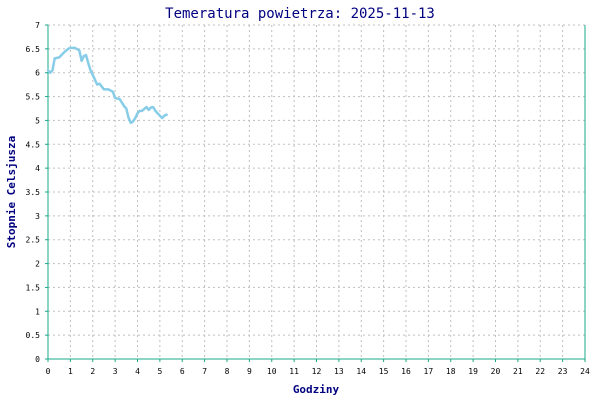 The image size is (600, 400). Describe the element at coordinates (137, 371) in the screenshot. I see `x-tick-label: 4` at that location.